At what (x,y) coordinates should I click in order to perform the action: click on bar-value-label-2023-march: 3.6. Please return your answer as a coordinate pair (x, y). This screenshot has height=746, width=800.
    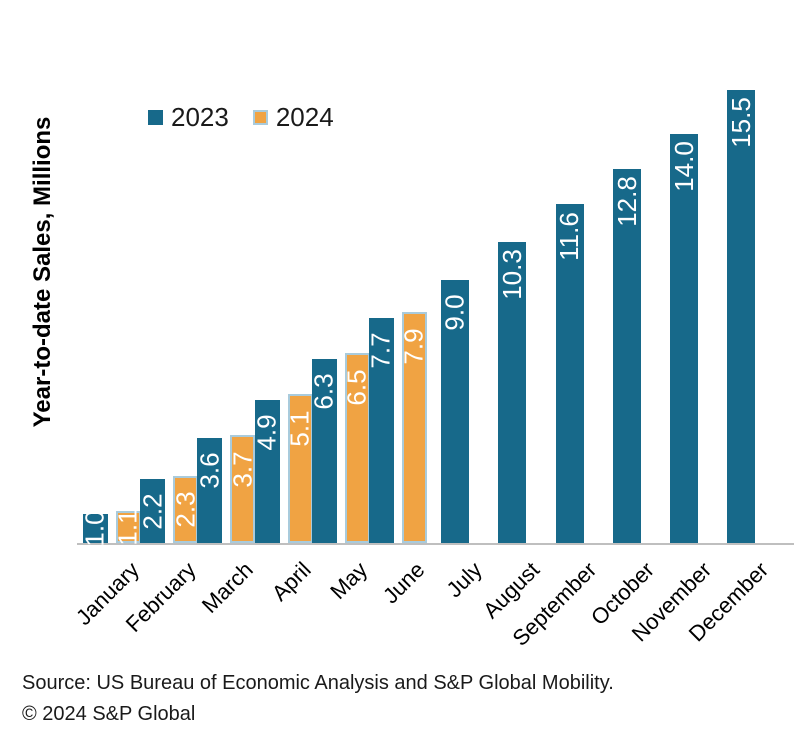
    Looking at the image, I should click on (209, 470).